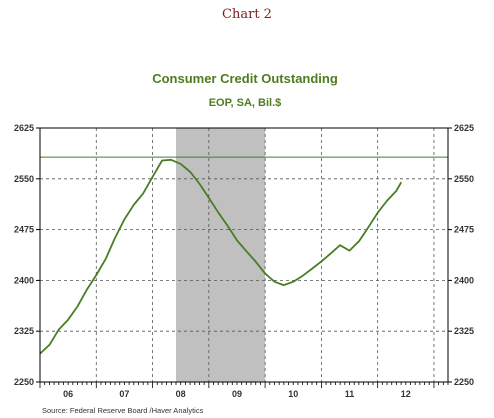  What do you see at coordinates (247, 14) in the screenshot?
I see `chart-header: Chart 2` at bounding box center [247, 14].